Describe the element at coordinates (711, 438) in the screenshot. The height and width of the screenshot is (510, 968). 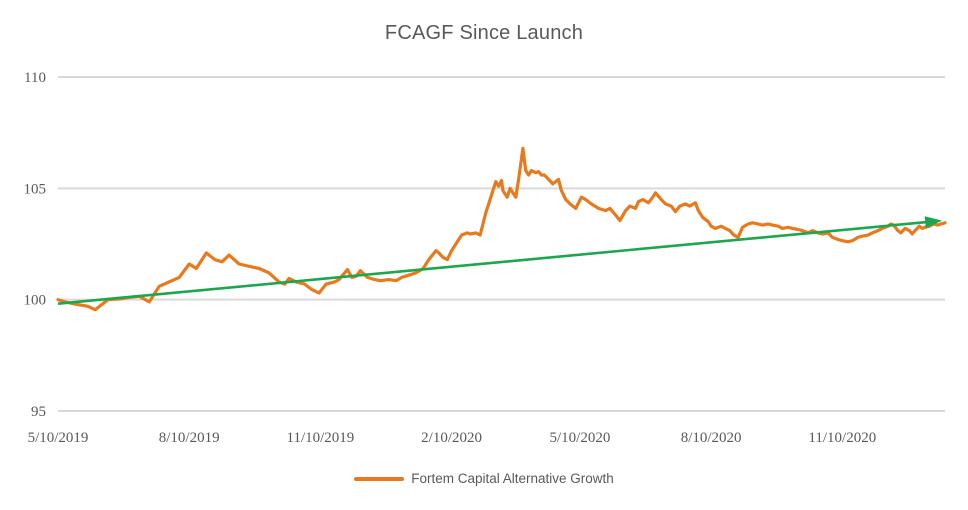
I see `x-tick-label-5: 8/10/2020` at that location.